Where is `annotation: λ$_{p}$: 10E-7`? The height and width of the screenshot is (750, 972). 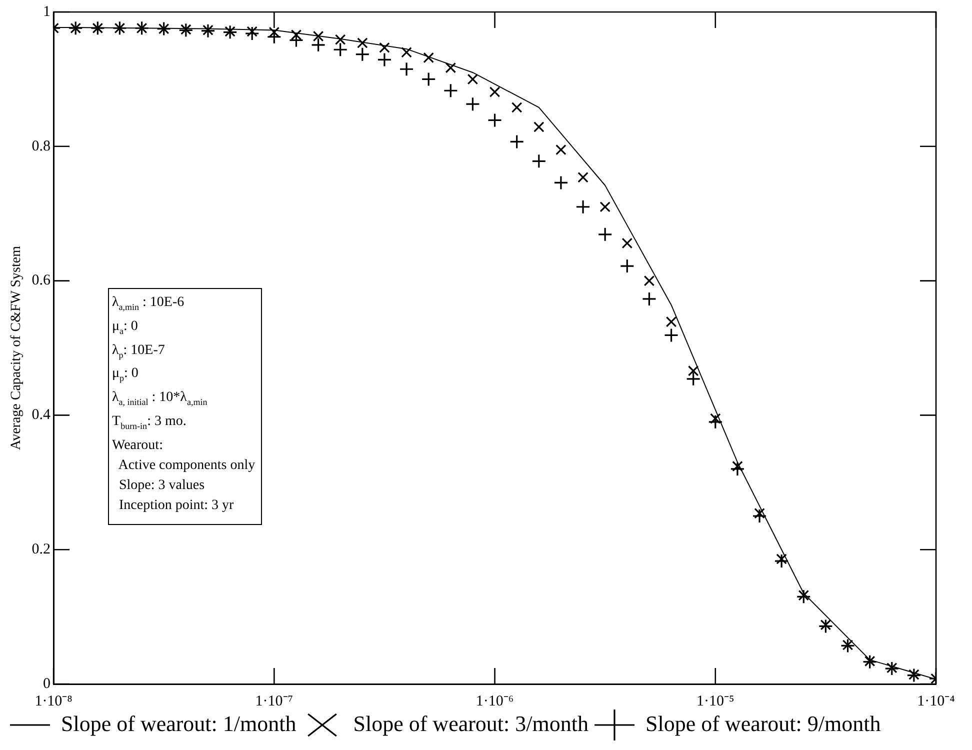 annotation: λ$_{p}$: 10E-7 is located at coordinates (138, 351).